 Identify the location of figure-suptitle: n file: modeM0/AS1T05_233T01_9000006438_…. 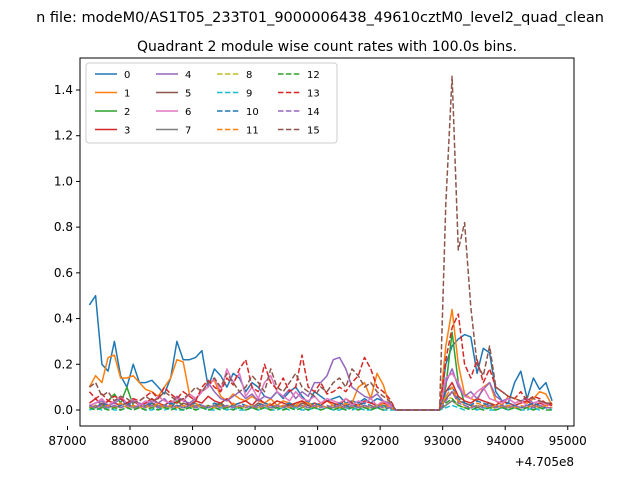
(320, 18).